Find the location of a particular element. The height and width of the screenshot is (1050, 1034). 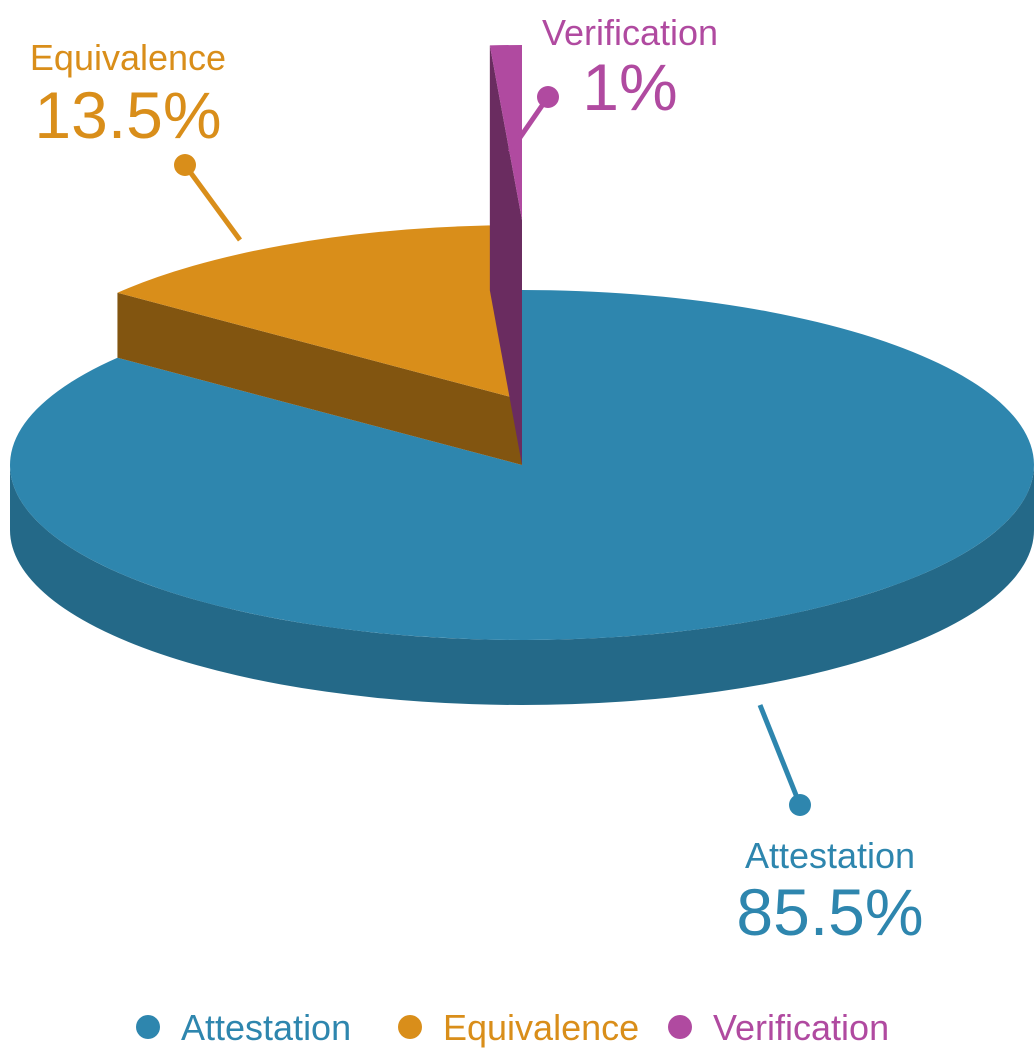

legend-label: Attestation is located at coordinates (266, 1027).